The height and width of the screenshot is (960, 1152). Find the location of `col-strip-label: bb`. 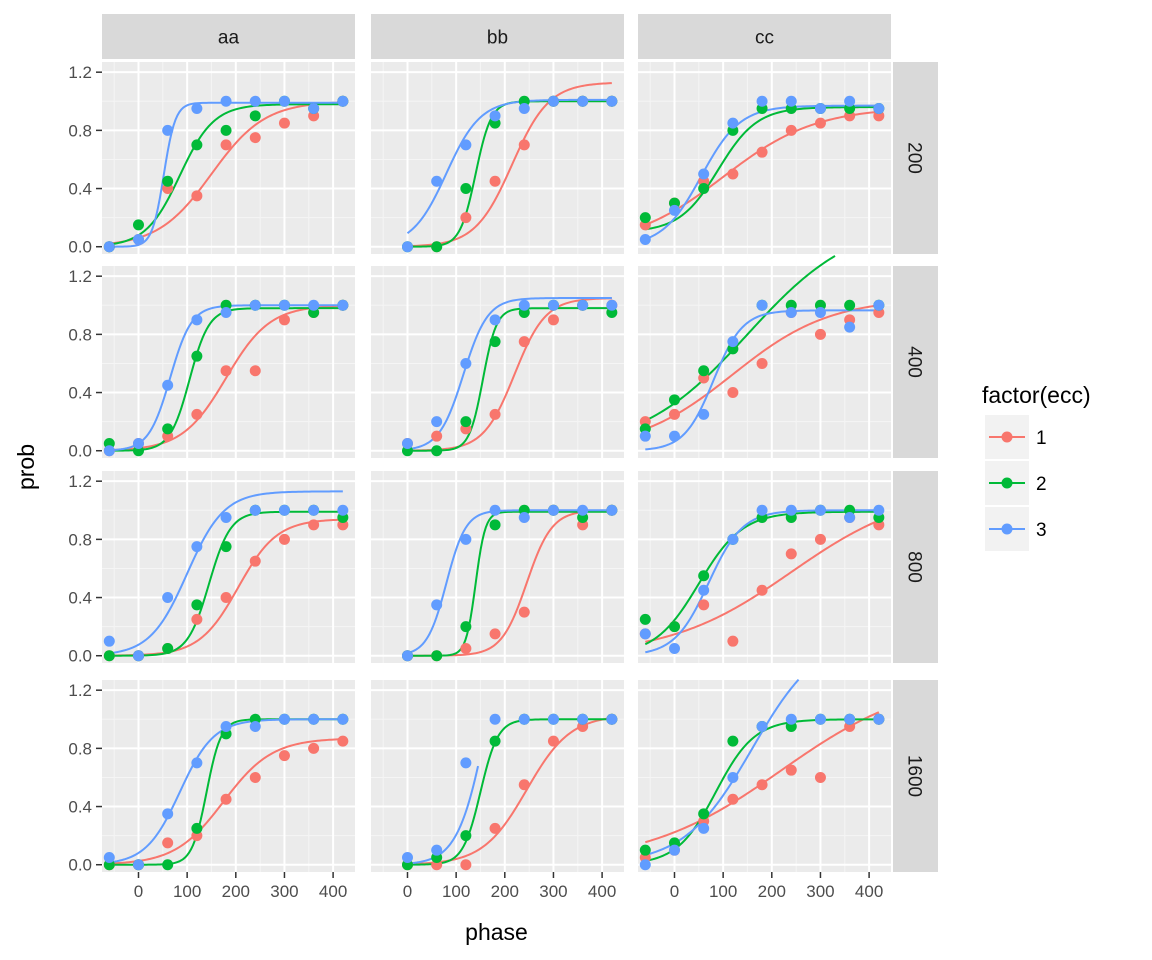

col-strip-label: bb is located at coordinates (497, 38).